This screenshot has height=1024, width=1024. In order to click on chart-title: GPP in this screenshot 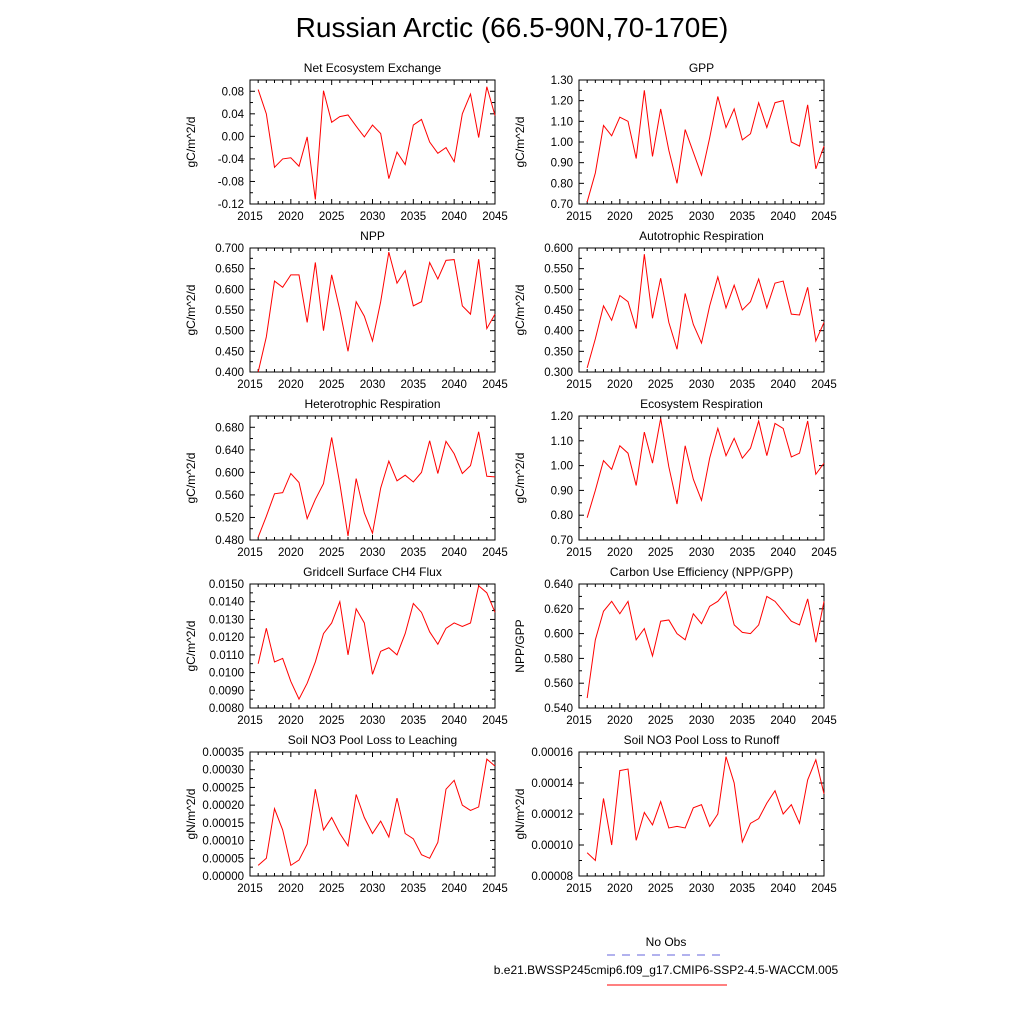, I will do `click(701, 68)`.